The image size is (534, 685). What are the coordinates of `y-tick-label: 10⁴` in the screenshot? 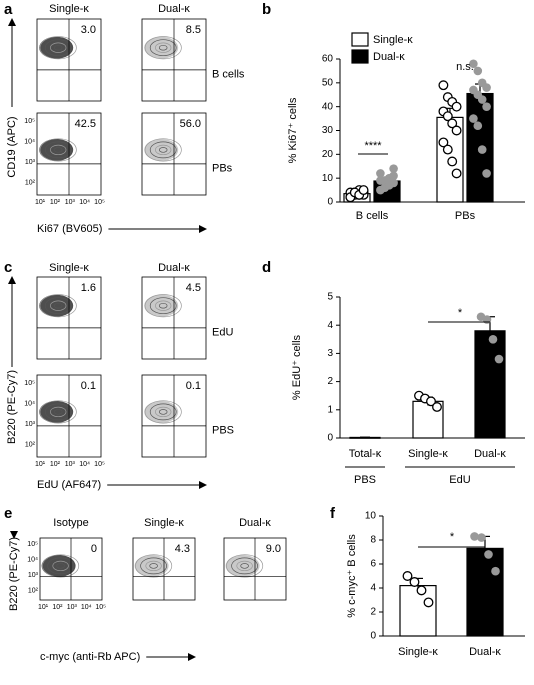 It's located at (32, 560).